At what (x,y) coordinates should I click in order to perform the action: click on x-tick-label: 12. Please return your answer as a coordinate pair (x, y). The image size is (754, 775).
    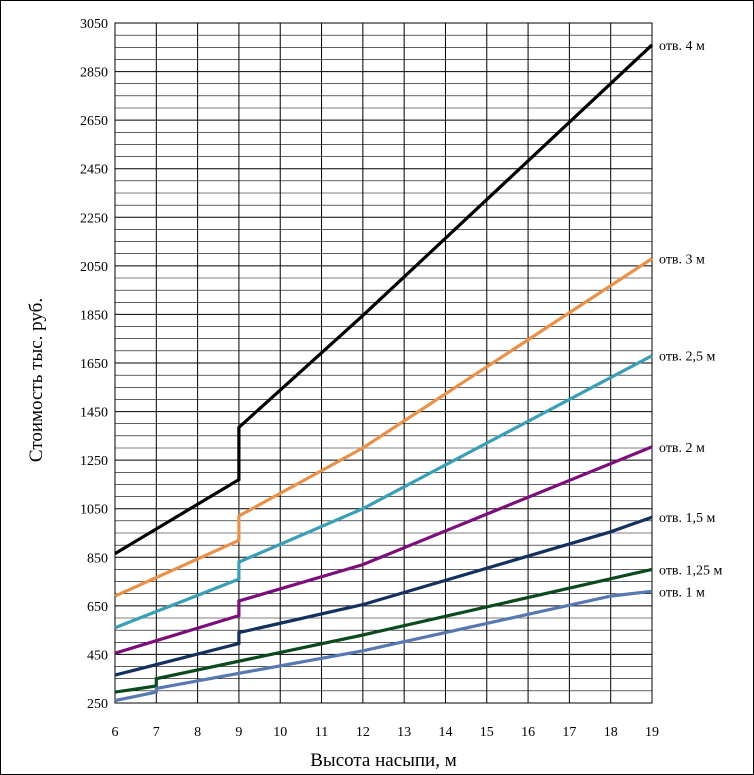
    Looking at the image, I should click on (363, 732).